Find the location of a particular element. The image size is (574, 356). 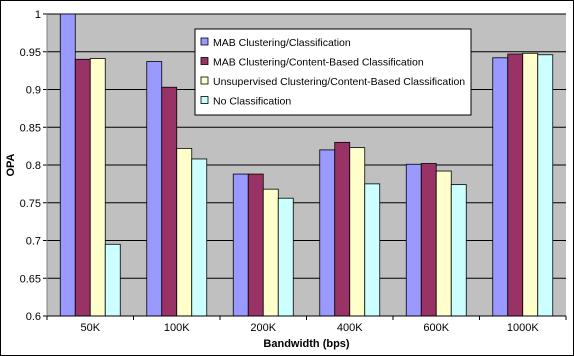

x-tick-label: 400K is located at coordinates (350, 328).